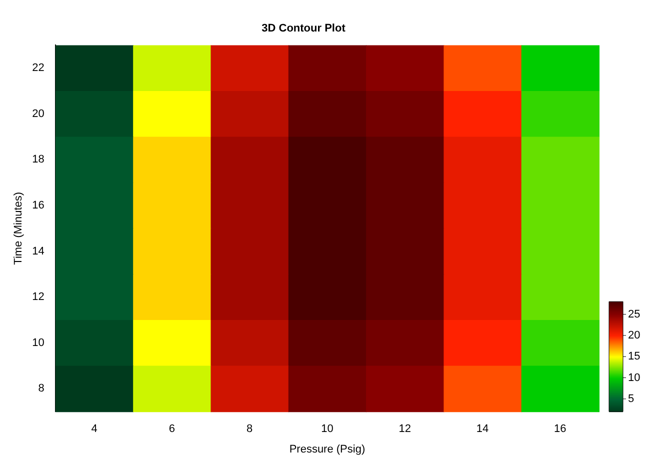 This screenshot has width=652, height=468. Describe the element at coordinates (38, 251) in the screenshot. I see `y-tick-label: 14` at that location.